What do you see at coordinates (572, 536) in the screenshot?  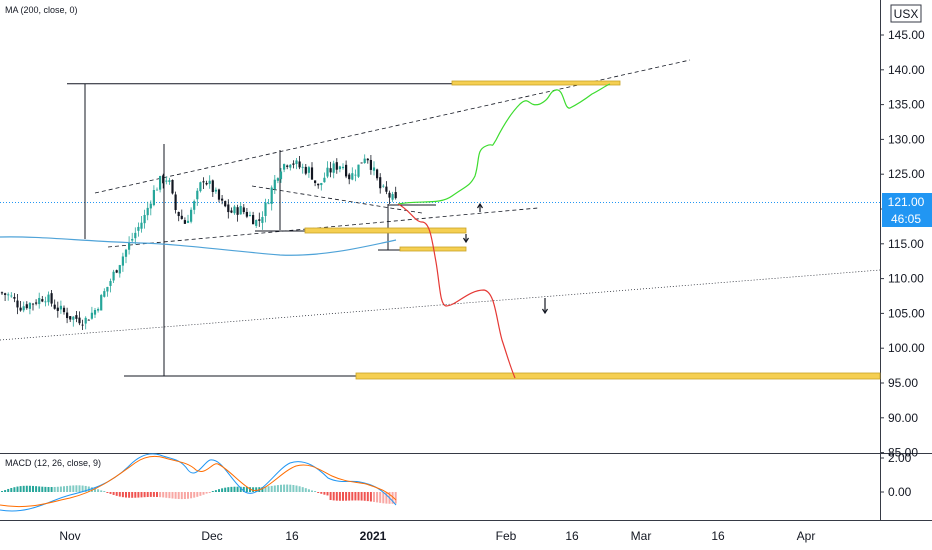 I see `time-tick-label: 16` at bounding box center [572, 536].